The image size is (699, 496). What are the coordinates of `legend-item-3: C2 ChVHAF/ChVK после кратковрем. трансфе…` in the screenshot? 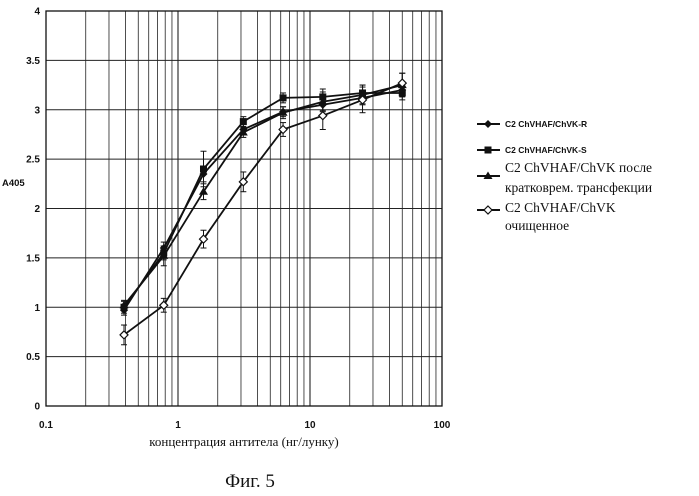 It's located at (564, 177).